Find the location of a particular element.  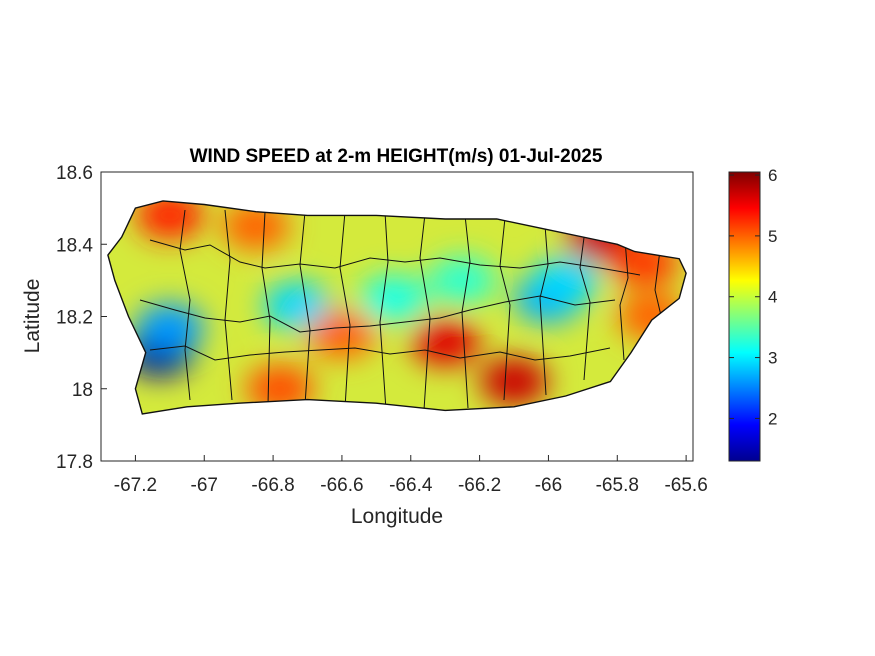

x-tick-label: -66.6 is located at coordinates (341, 485).